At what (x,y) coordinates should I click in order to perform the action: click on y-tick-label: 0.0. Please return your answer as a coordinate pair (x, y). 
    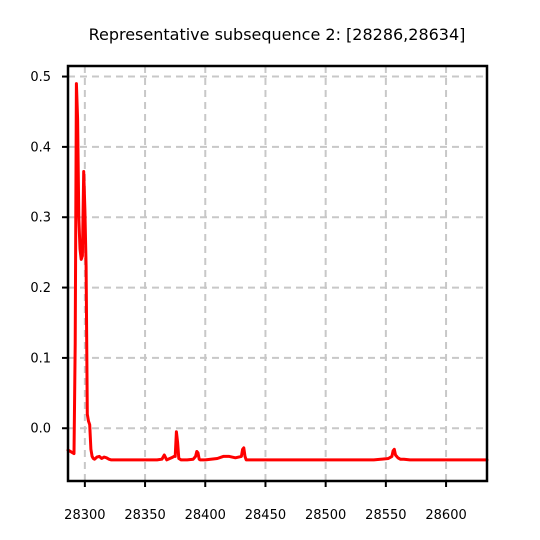
    Looking at the image, I should click on (40, 429).